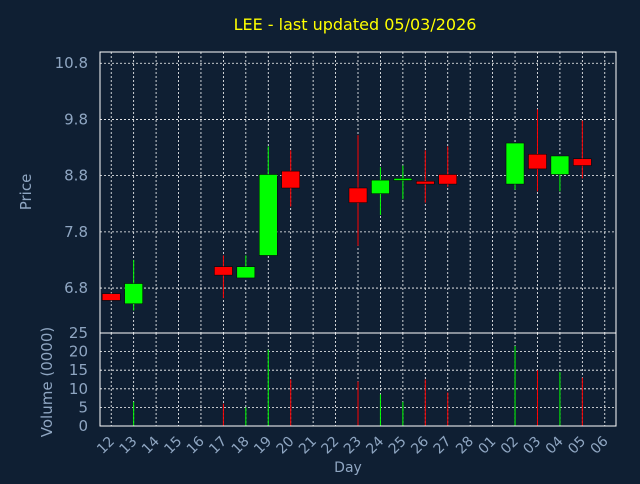  What do you see at coordinates (71, 63) in the screenshot?
I see `price-tick-label: 10.8` at bounding box center [71, 63].